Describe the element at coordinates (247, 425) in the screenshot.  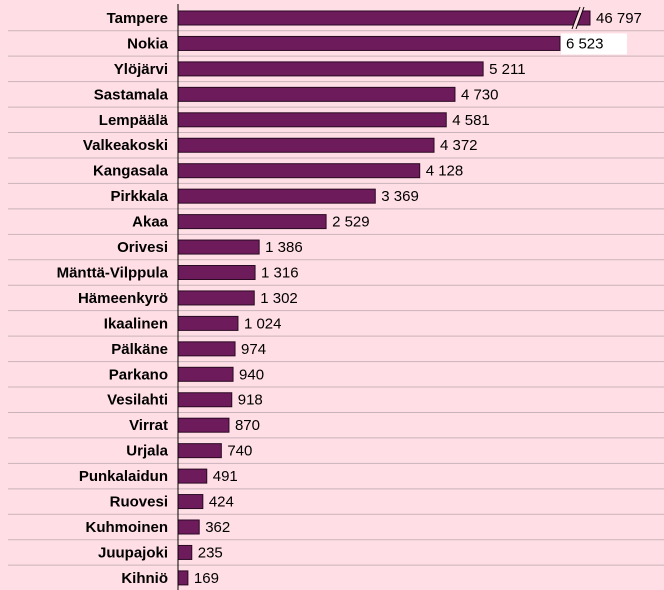
I see `value-label: 870` at that location.